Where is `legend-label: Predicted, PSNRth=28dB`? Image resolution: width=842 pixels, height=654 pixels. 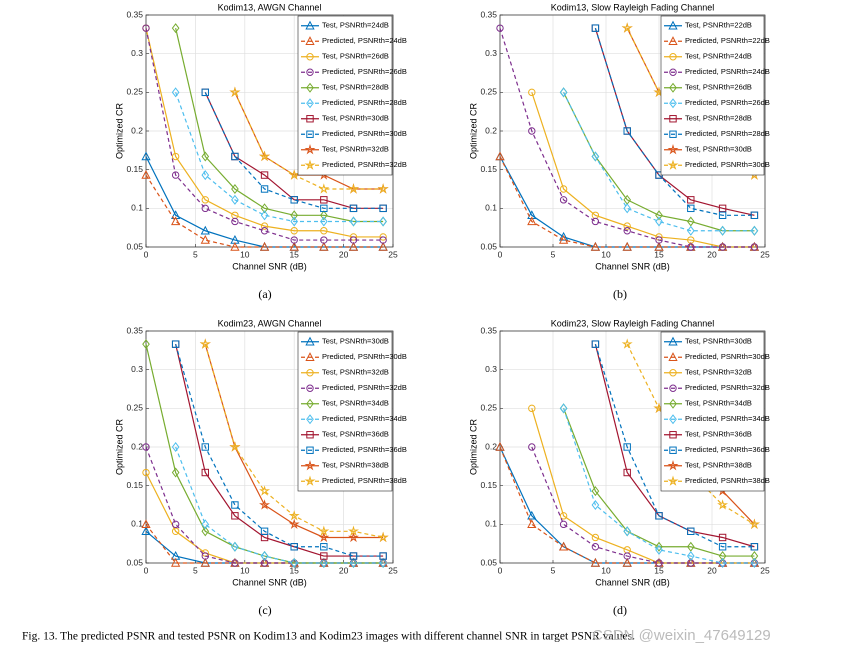
legend-label: Predicted, PSNRth=28dB is located at coordinates (727, 133).